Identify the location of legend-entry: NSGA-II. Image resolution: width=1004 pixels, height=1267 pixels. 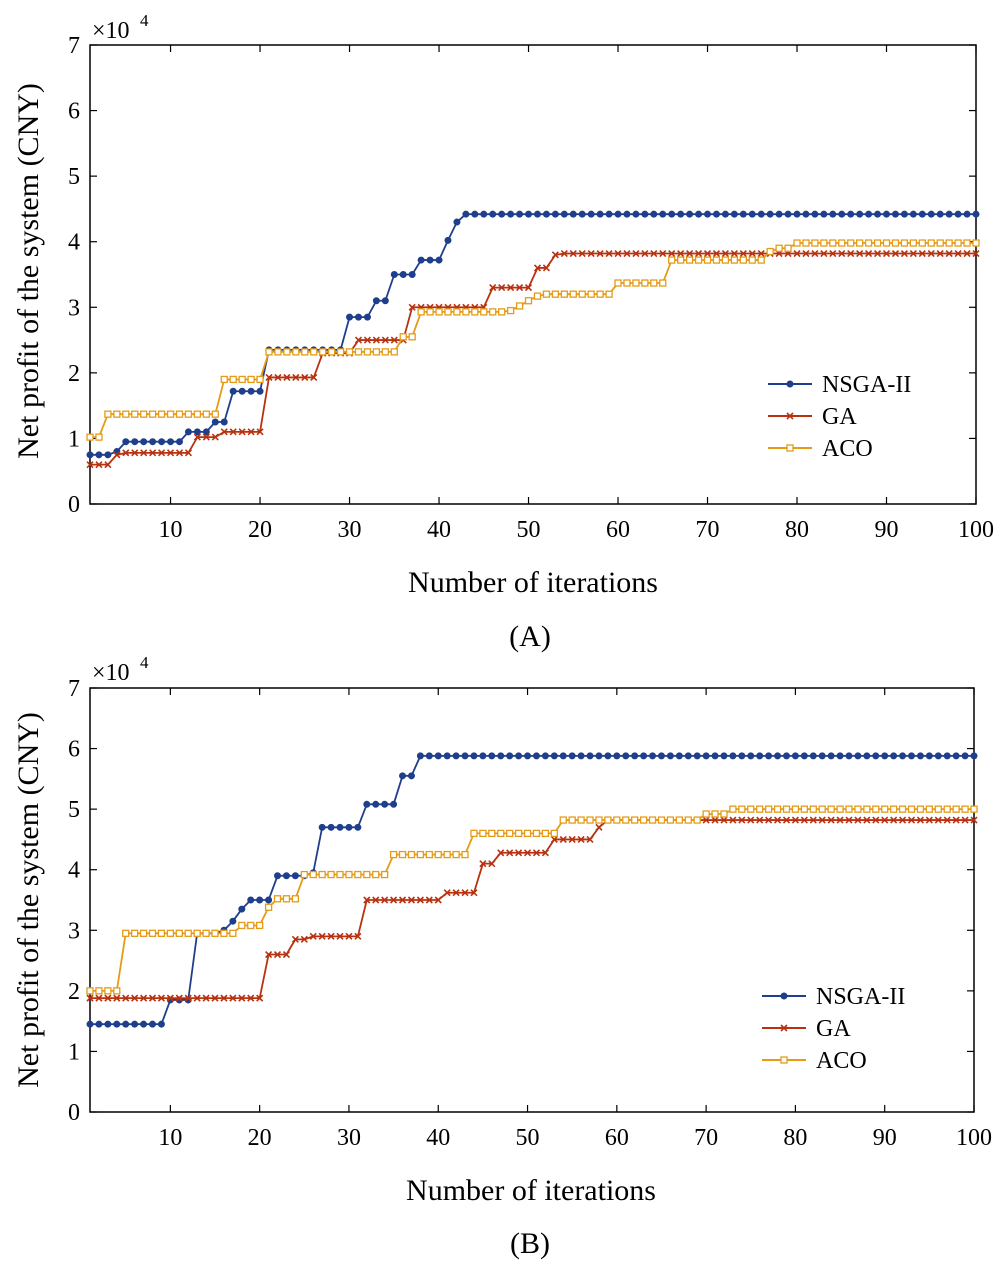
(839, 385).